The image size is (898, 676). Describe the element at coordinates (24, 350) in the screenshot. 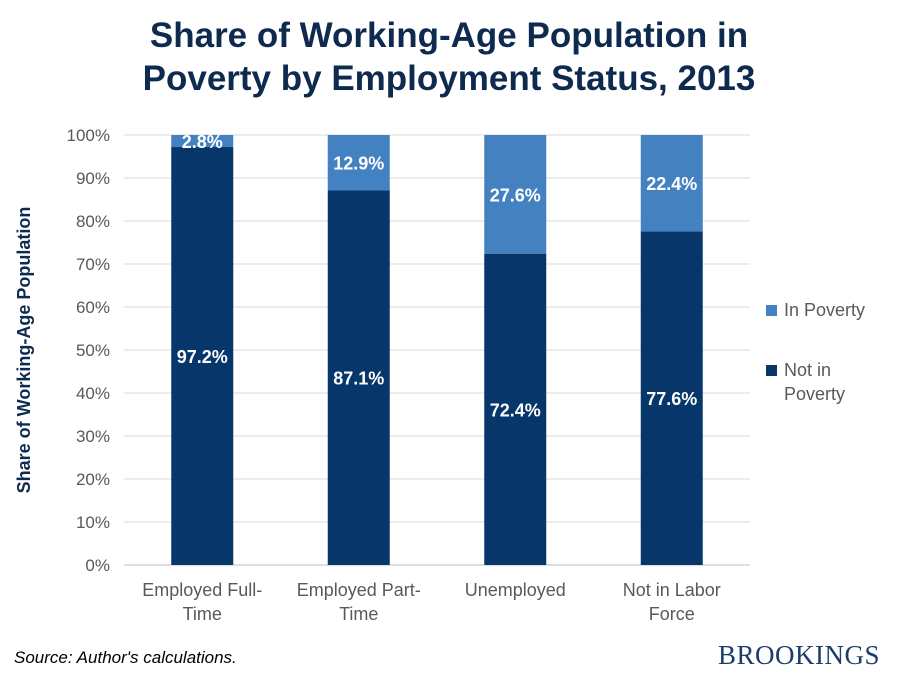

I see `y-axis-label: Share of Working-Age Population` at that location.